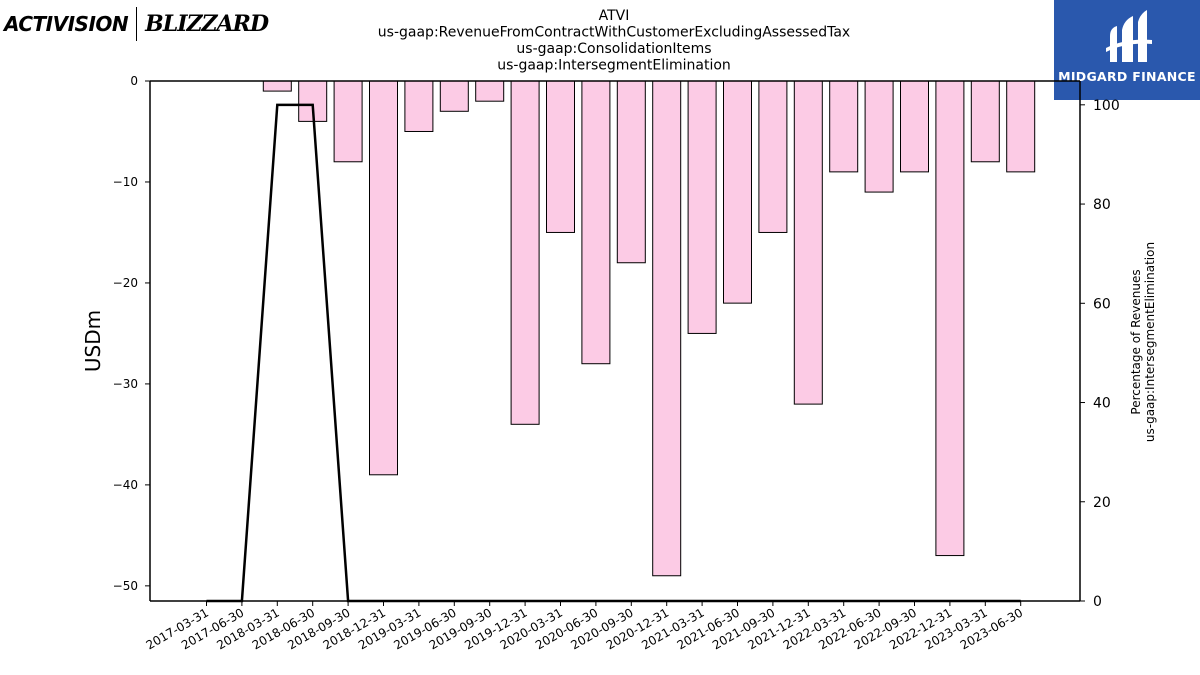 This screenshot has height=675, width=1200. Describe the element at coordinates (1127, 76) in the screenshot. I see `midgard-finance-text: MIDGARD FINANCE` at that location.